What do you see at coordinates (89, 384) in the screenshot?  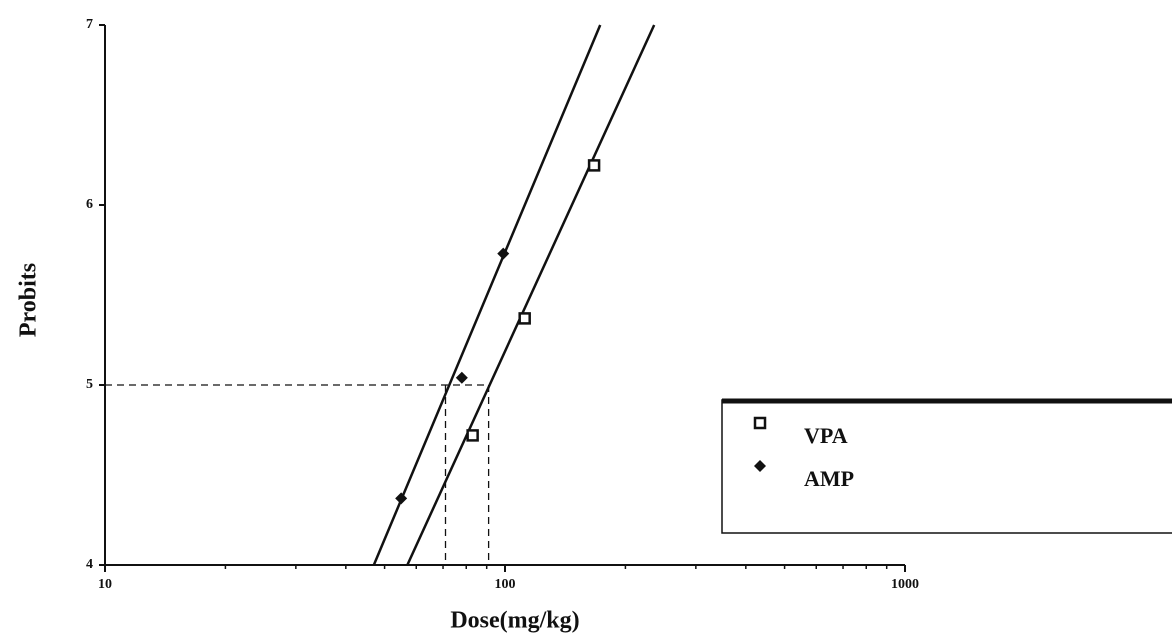 I see `y-tick-label: 5` at bounding box center [89, 384].